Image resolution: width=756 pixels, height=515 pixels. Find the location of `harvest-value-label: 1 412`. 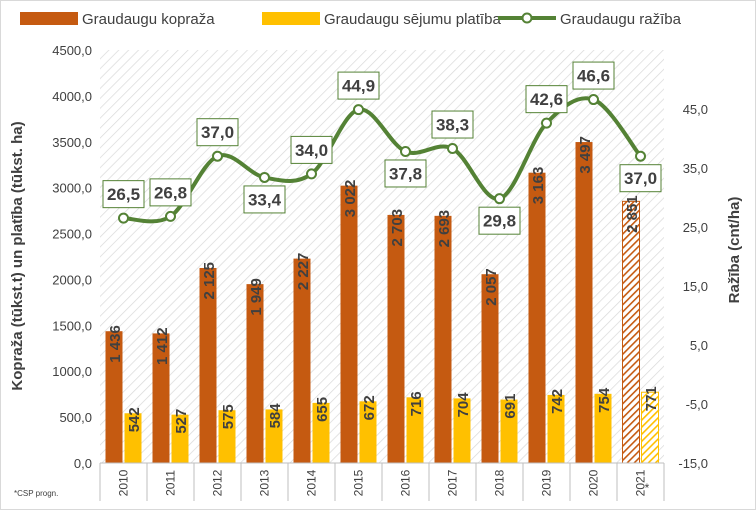

harvest-value-label: 1 412 is located at coordinates (162, 346).